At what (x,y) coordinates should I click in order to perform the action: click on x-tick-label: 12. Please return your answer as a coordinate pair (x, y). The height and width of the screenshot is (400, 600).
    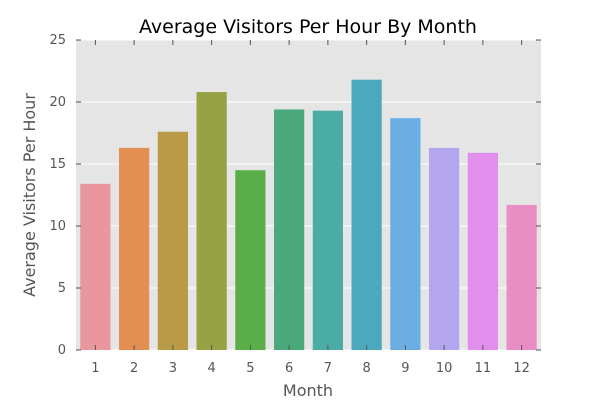
    Looking at the image, I should click on (521, 368).